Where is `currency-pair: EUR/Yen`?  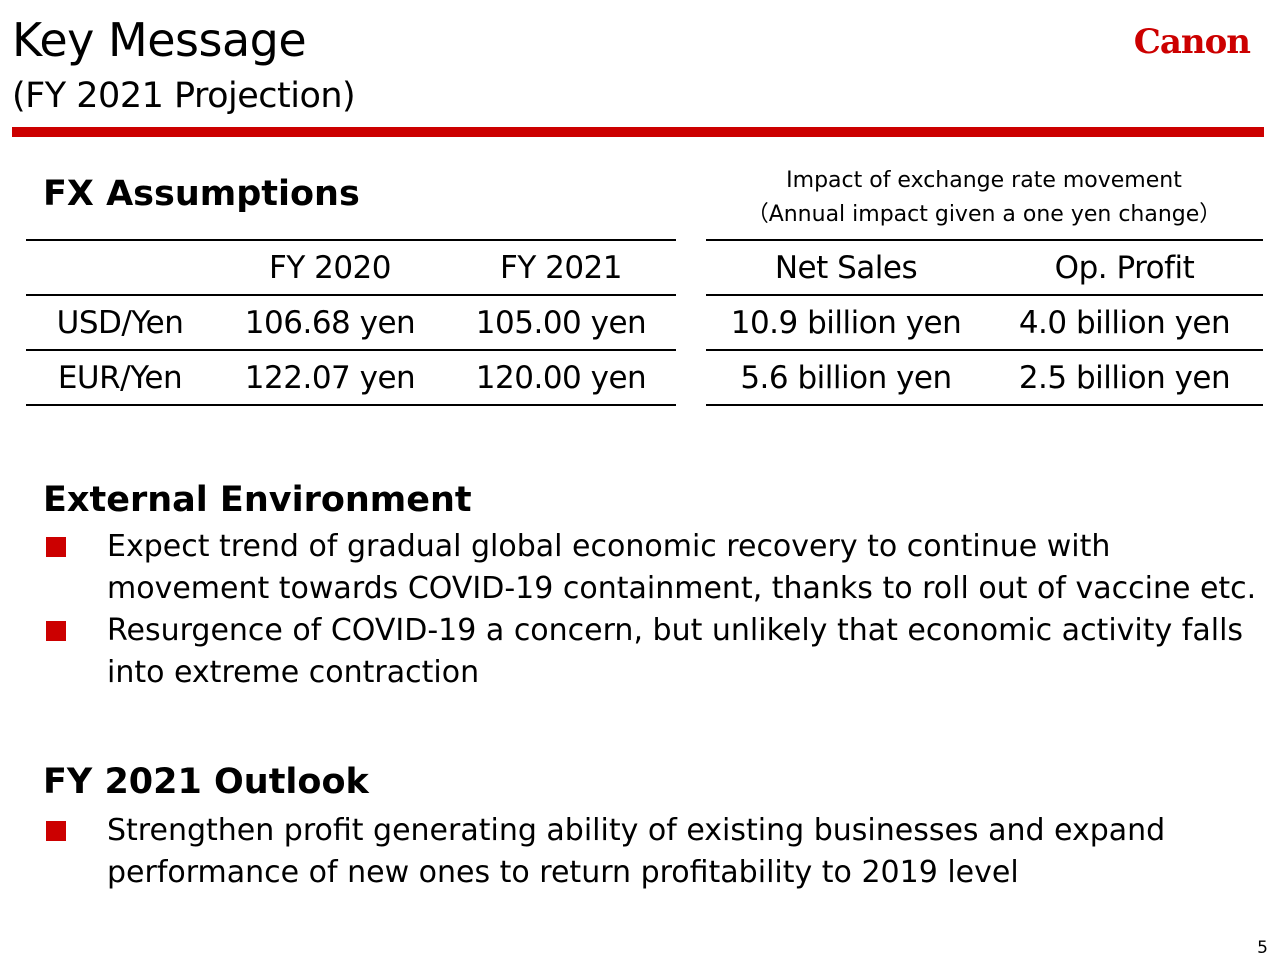 currency-pair: EUR/Yen is located at coordinates (120, 378).